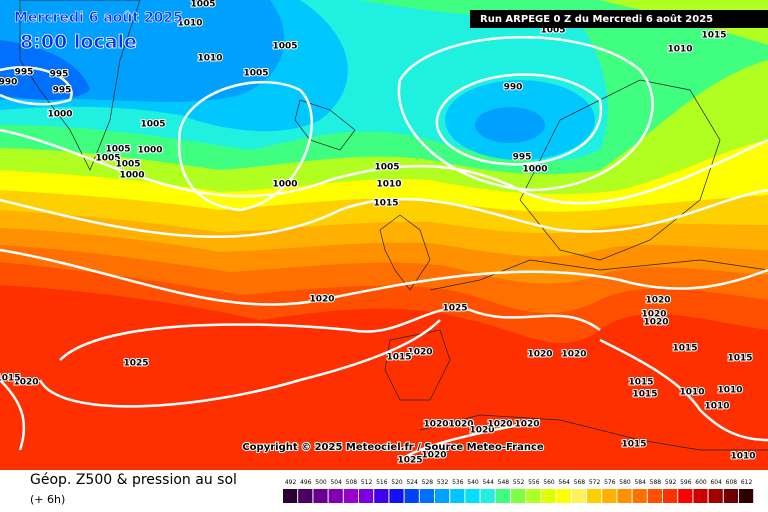 This screenshot has width=768, height=512. What do you see at coordinates (510, 125) in the screenshot?
I see `field-blob` at bounding box center [510, 125].